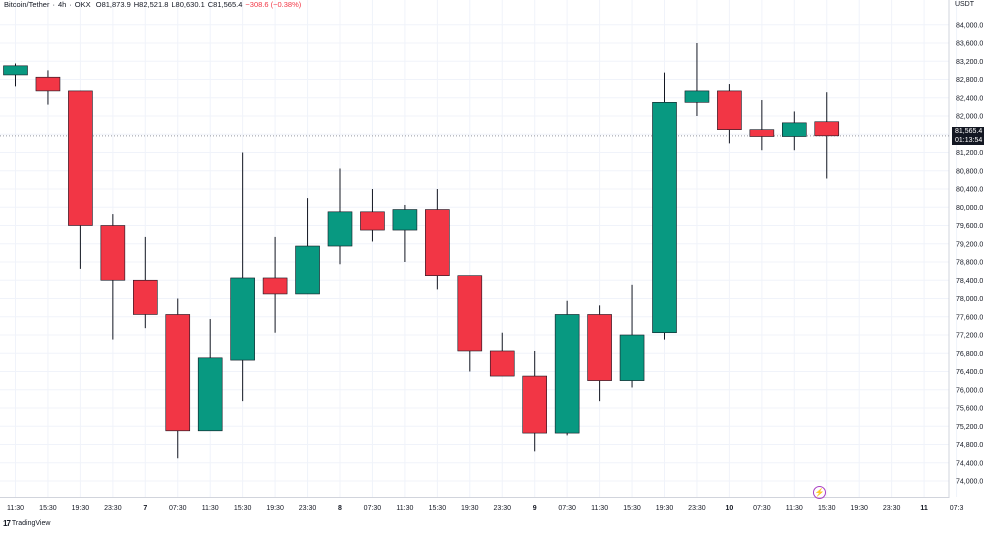 This screenshot has width=984, height=534. I want to click on exchange-label: OKX, so click(82, 4).